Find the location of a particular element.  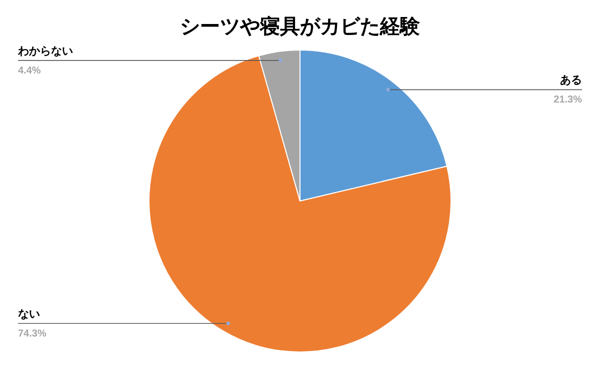

data-label: 74.3% is located at coordinates (32, 334).